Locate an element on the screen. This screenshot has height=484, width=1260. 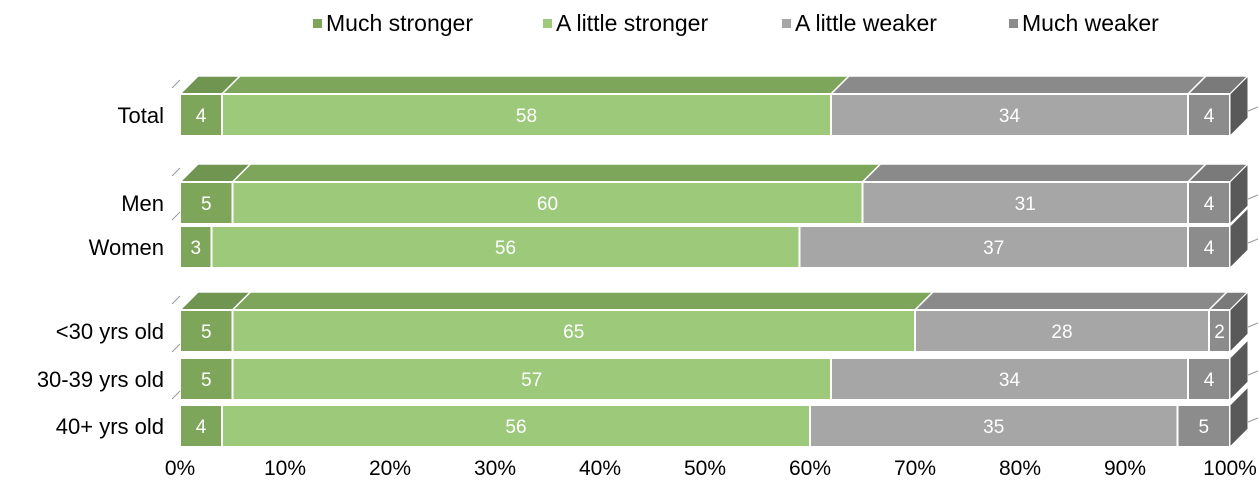
x-axis: 0% 10% 20% 30% 40% 50% 60% 70% 80% 90% 100% is located at coordinates (711, 468).